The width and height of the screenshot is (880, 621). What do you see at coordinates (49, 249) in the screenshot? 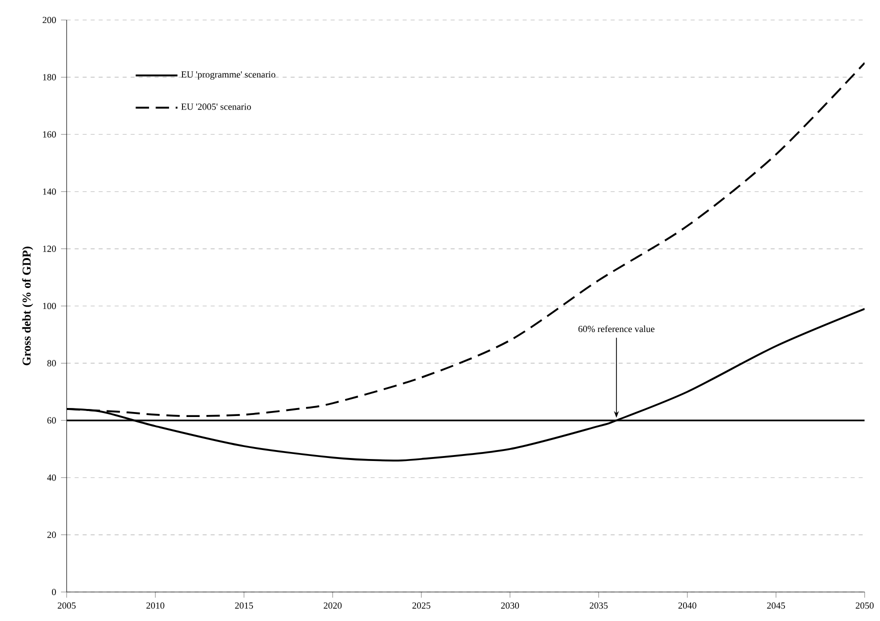
I see `y-tick-label: 120` at bounding box center [49, 249].